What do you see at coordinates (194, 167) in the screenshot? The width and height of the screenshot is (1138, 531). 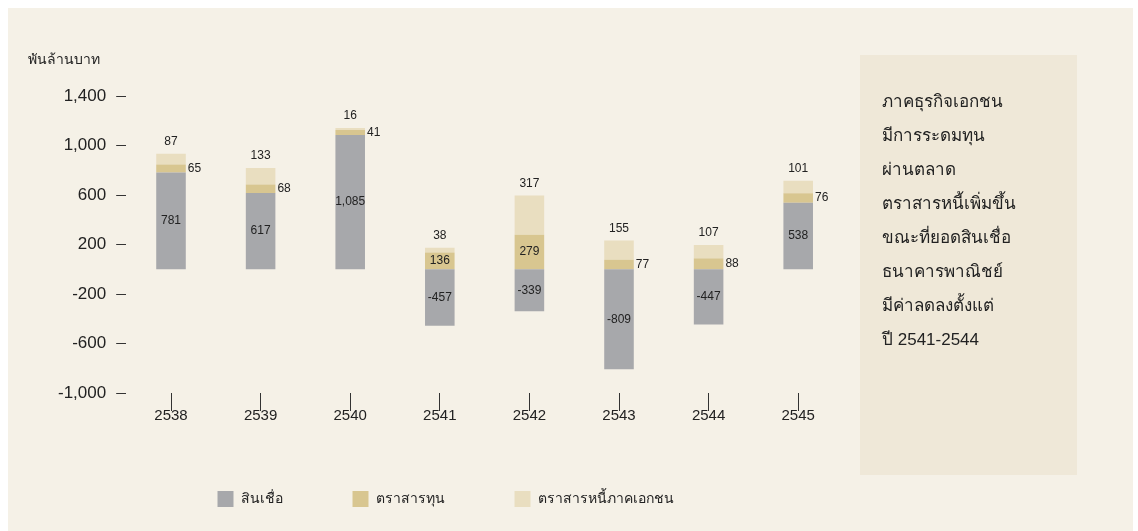 I see `data-label: 65` at bounding box center [194, 167].